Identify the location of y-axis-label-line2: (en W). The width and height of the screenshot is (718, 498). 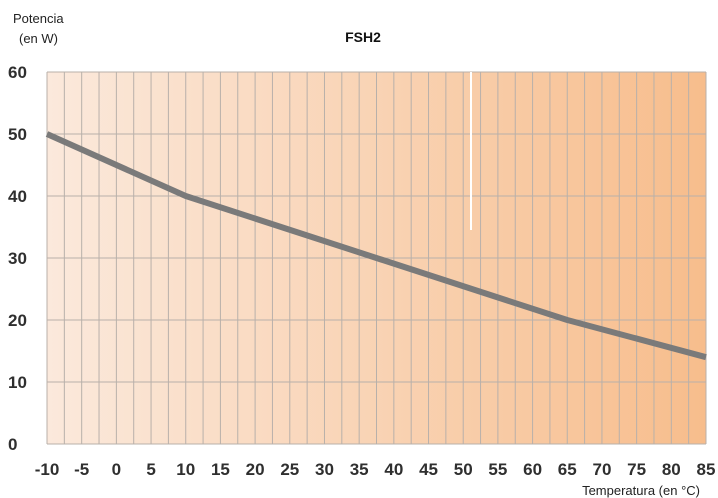
(38, 38).